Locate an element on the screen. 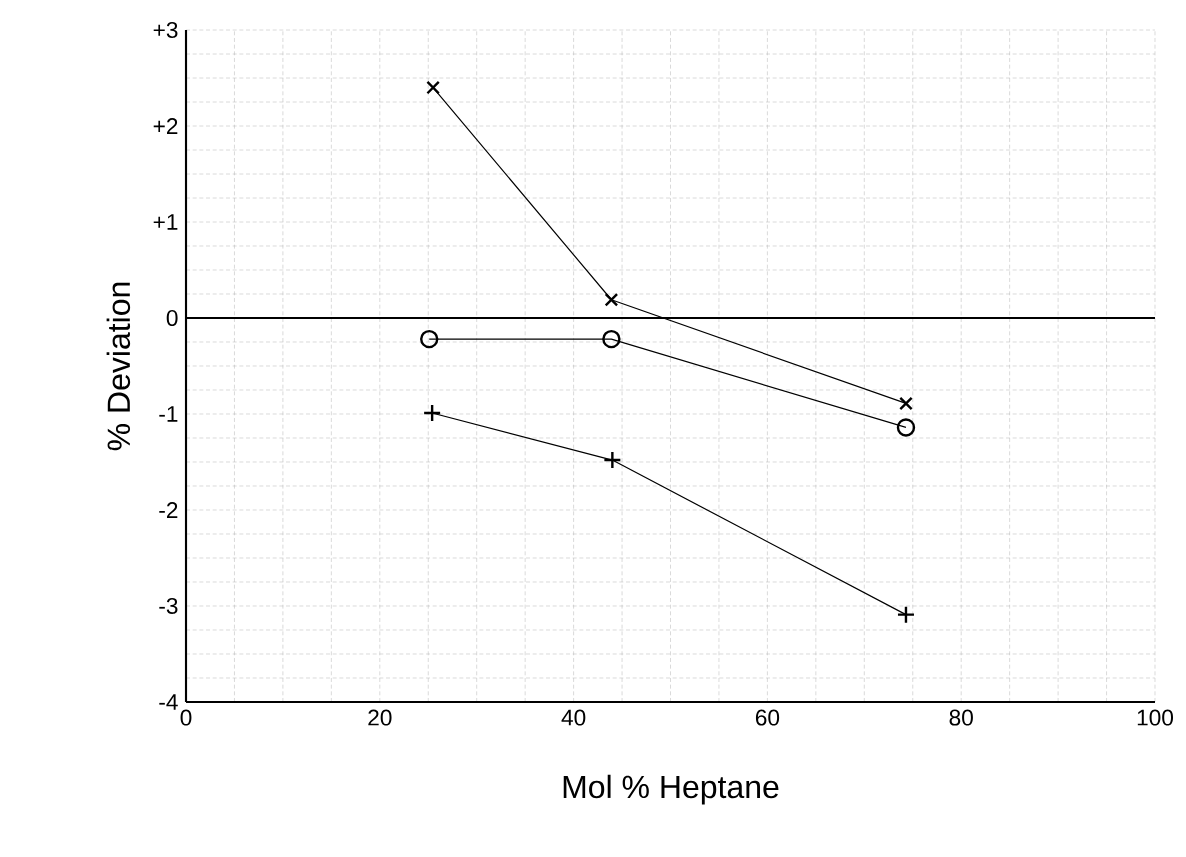  x-axis-title: Mol % Heptane is located at coordinates (671, 789).